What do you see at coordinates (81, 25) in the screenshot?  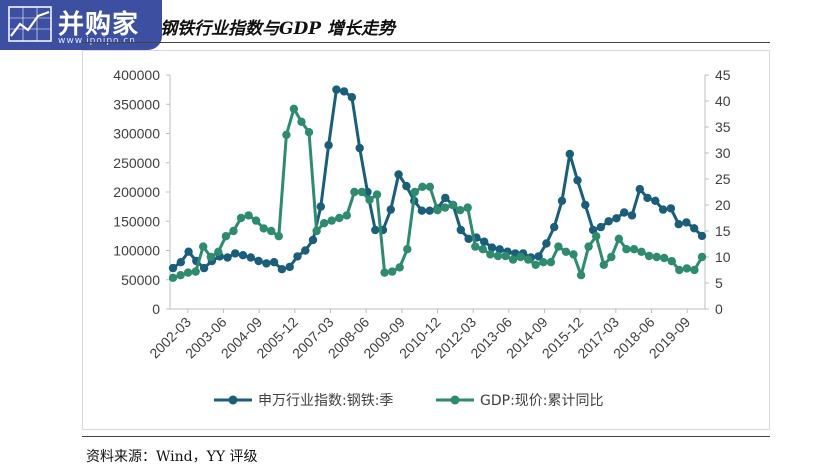 I see `site-logo: 并购家 www.ipoipo.cn` at bounding box center [81, 25].